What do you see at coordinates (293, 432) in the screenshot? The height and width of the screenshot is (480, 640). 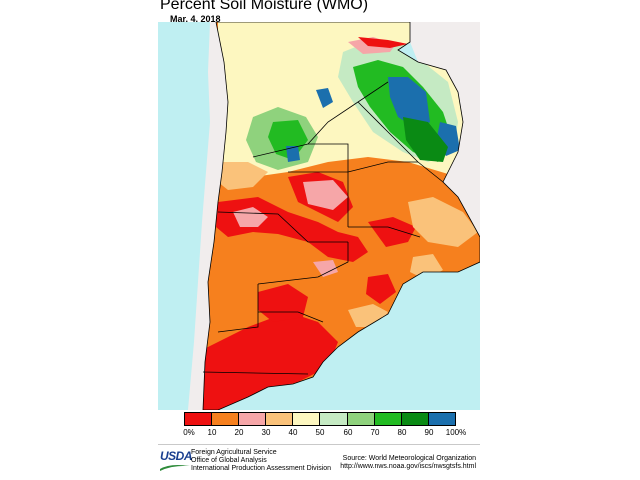 I see `legend-tick: 40` at bounding box center [293, 432].